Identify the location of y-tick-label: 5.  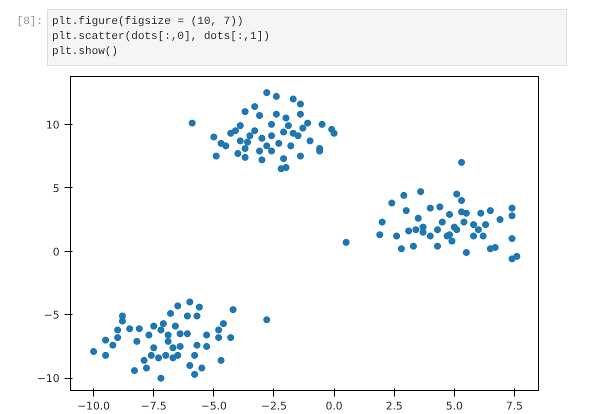
(56, 188).